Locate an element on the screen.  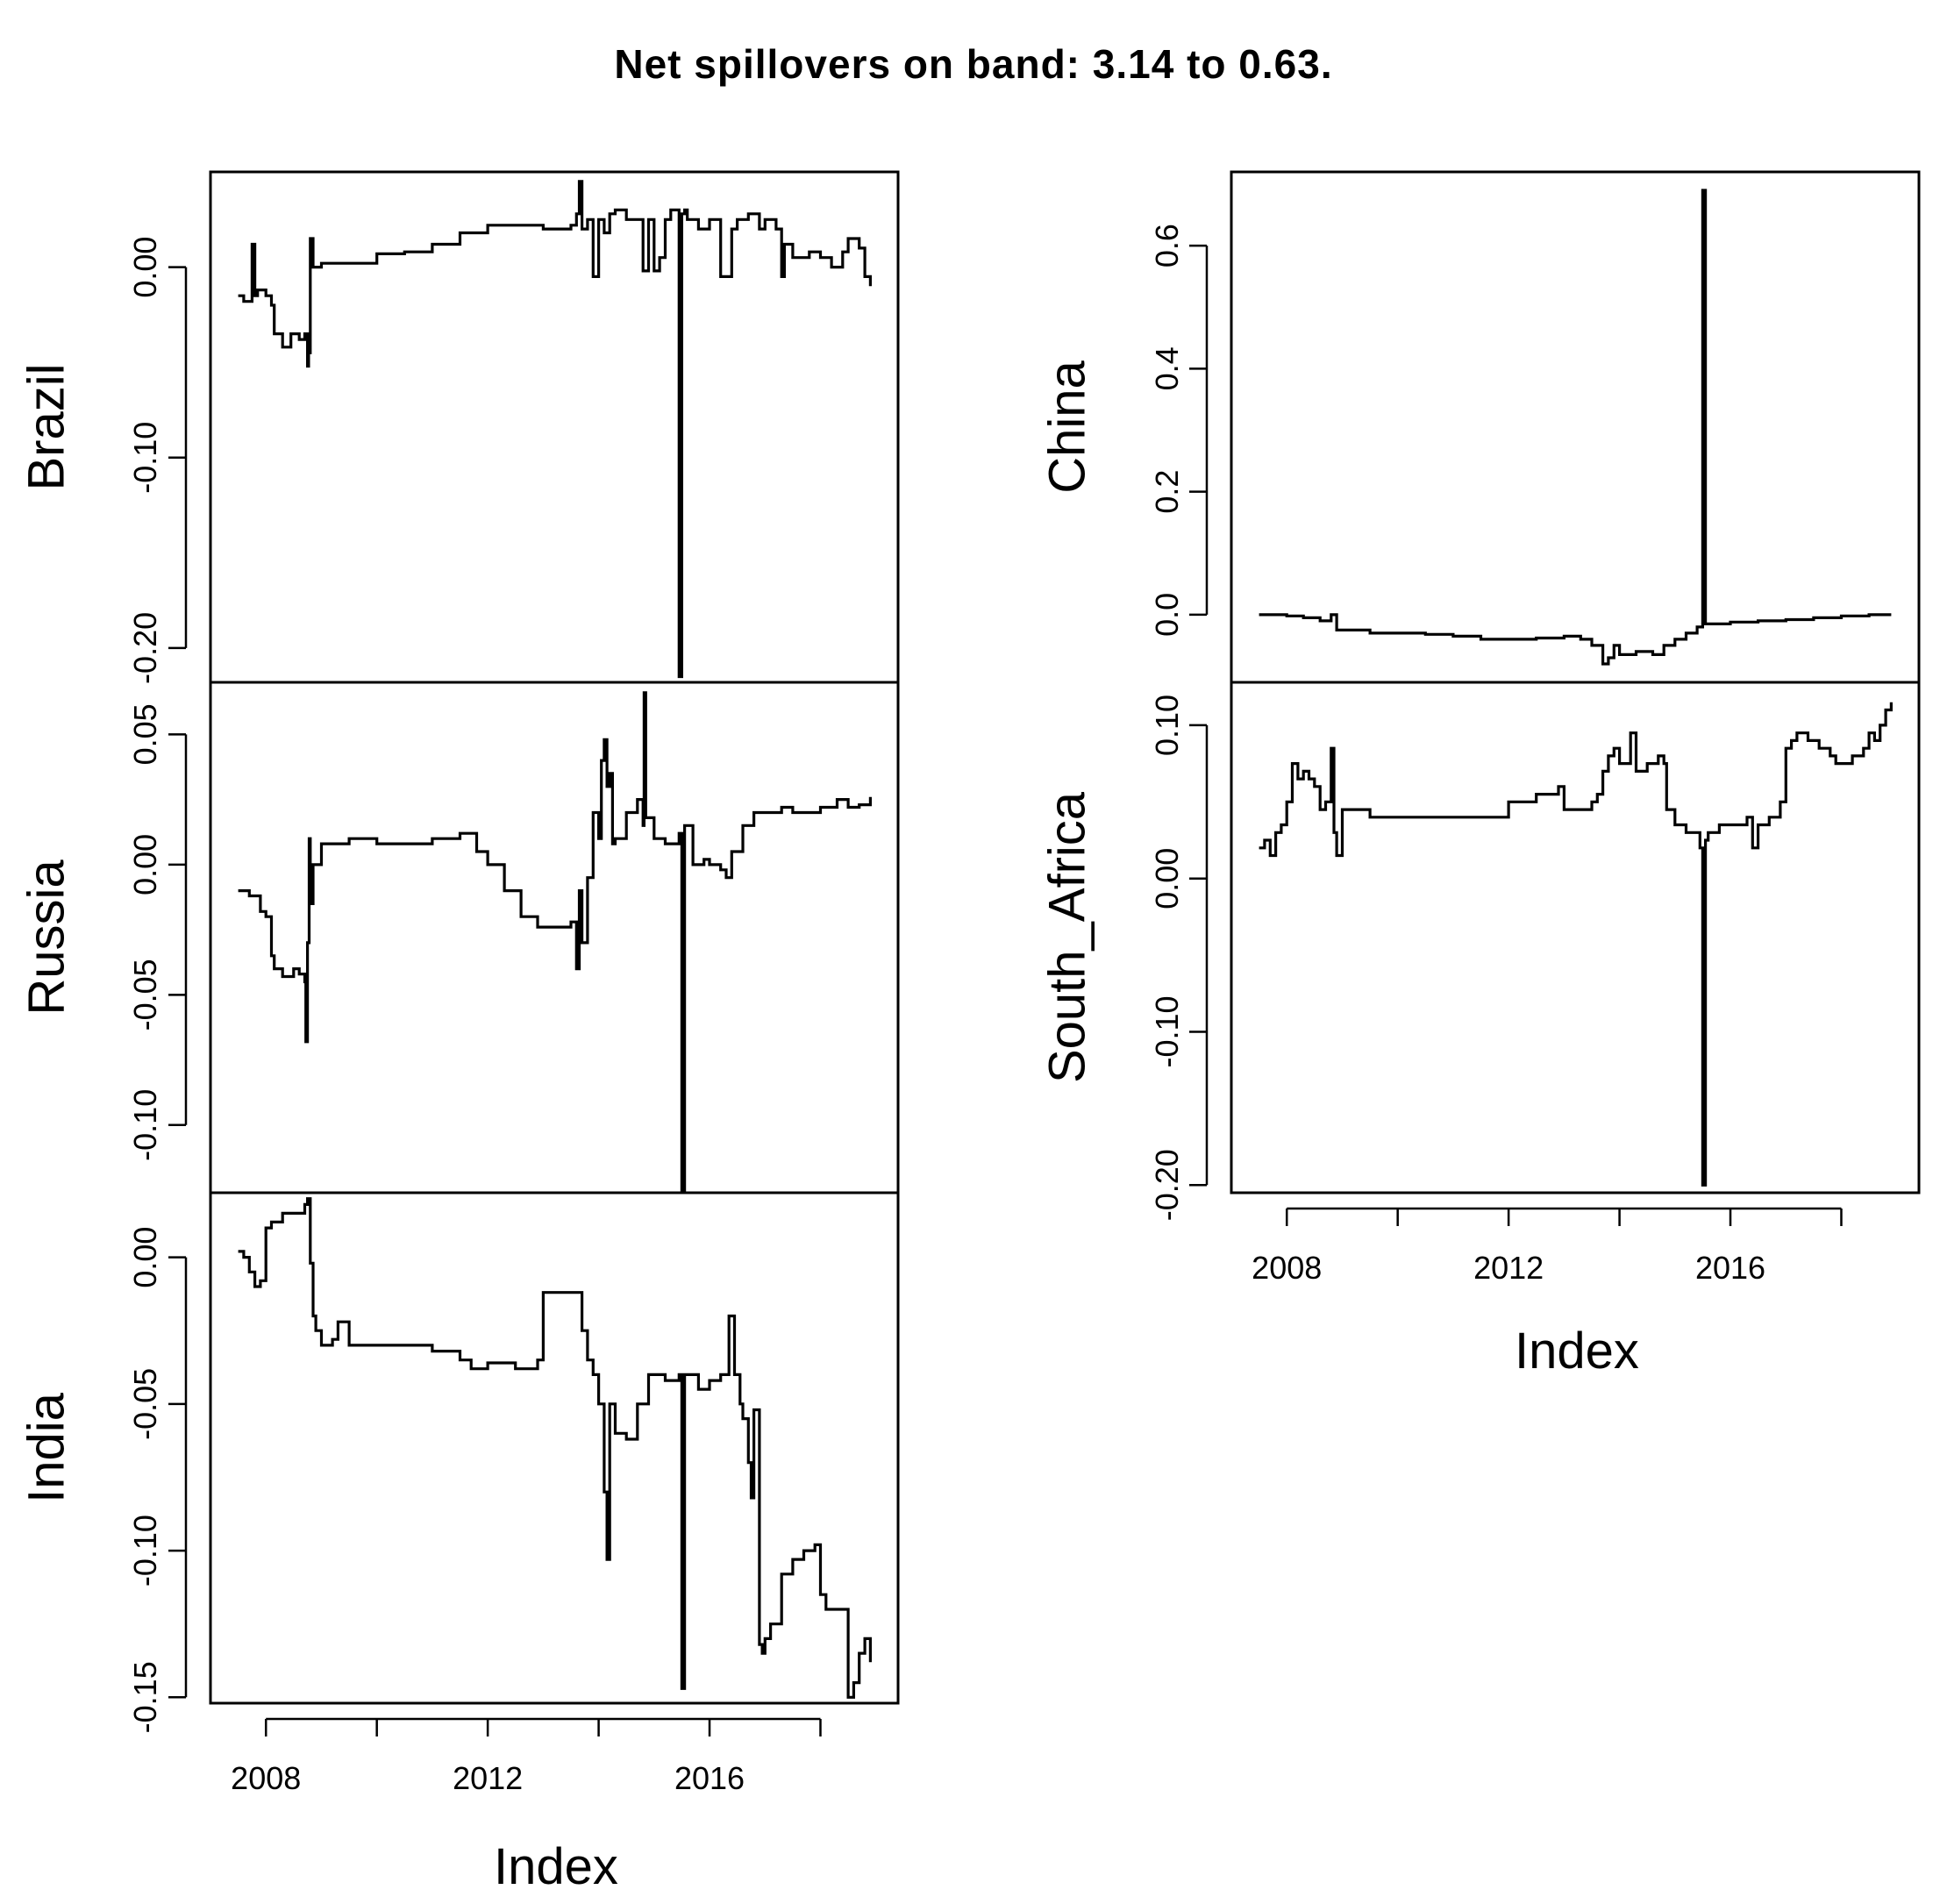
y-tick-label-russia: -0.10 is located at coordinates (145, 1125).